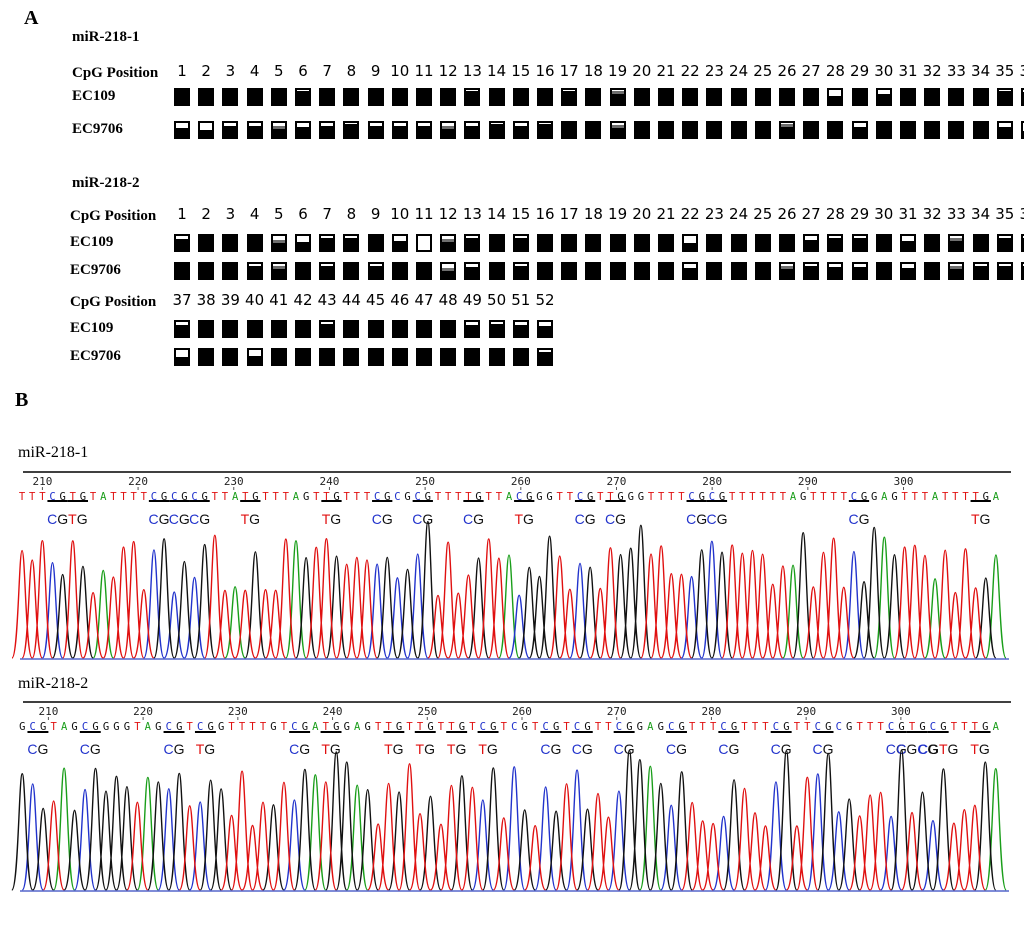  Describe the element at coordinates (884, 71) in the screenshot. I see `cpg-position-number: 30` at that location.